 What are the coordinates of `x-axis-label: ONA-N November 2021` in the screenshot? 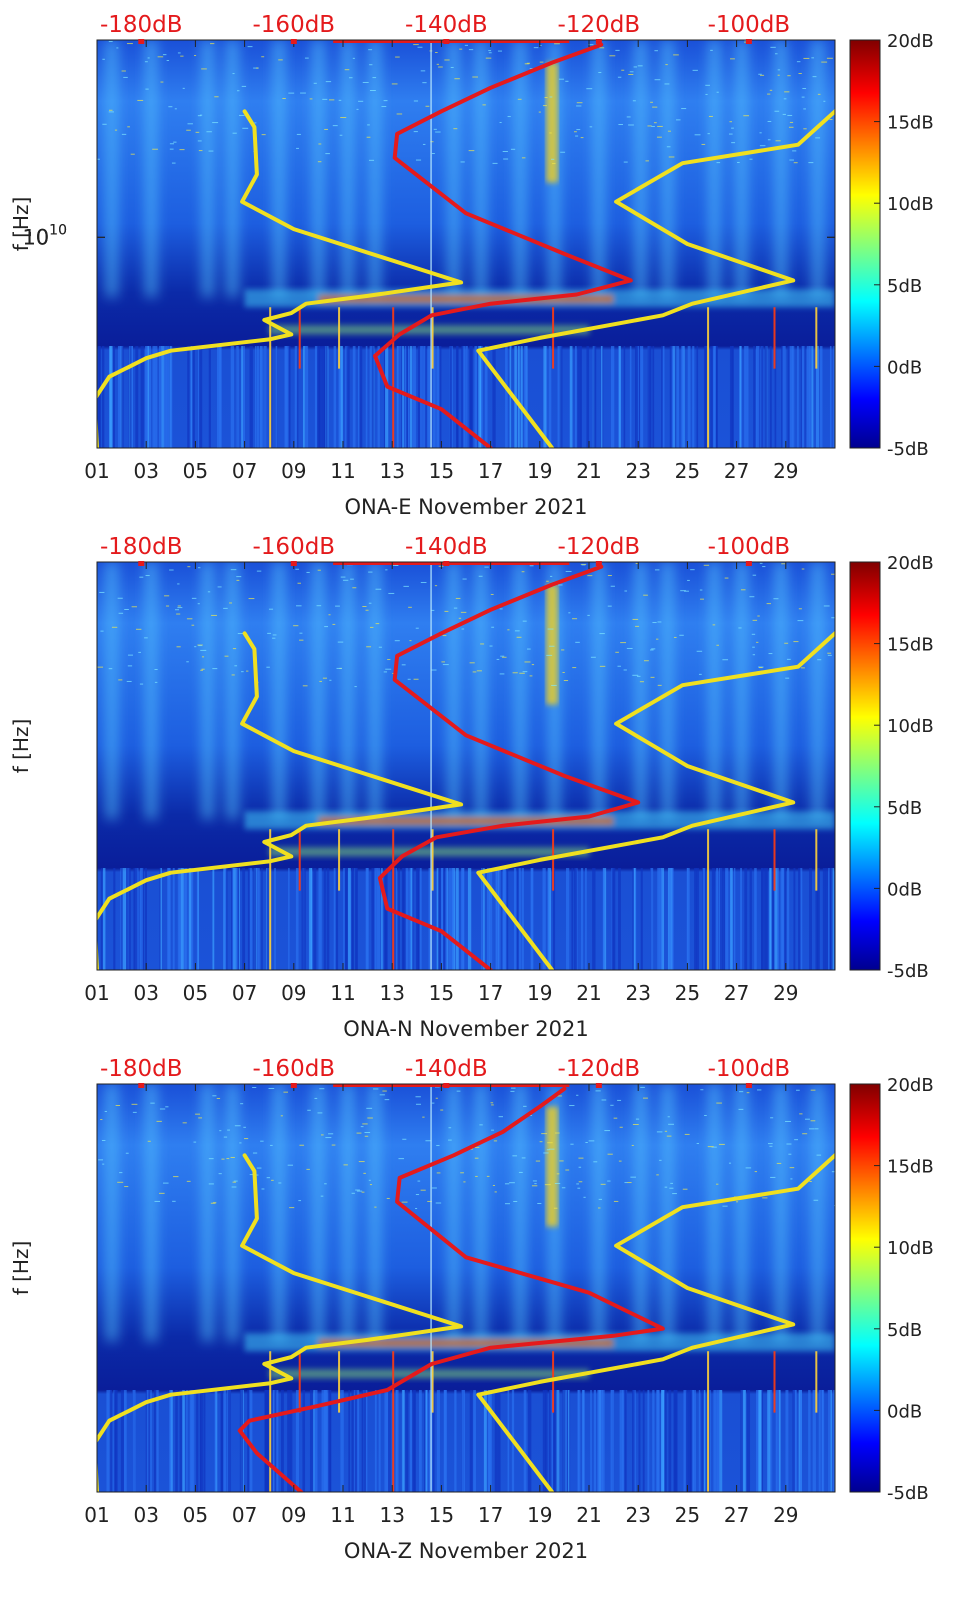 It's located at (465, 1029).